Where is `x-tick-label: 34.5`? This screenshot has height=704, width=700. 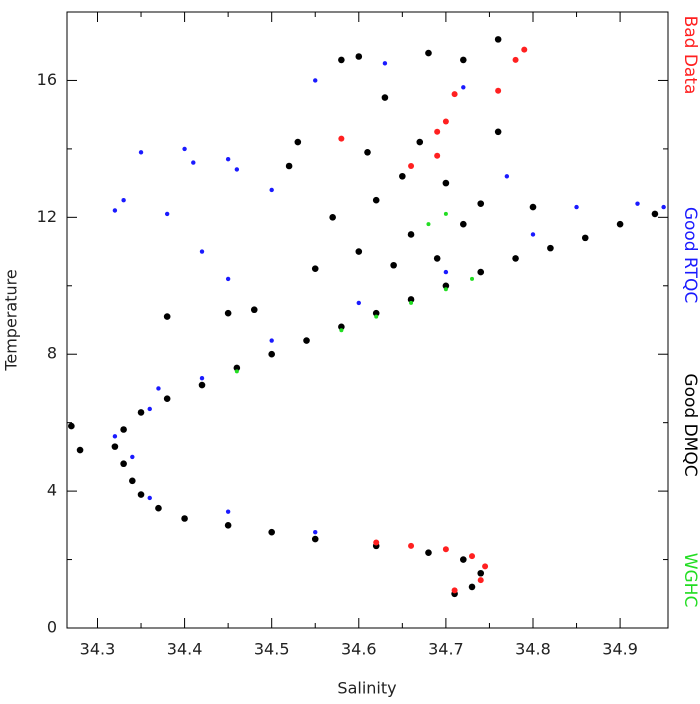 x-tick-label: 34.5 is located at coordinates (272, 649).